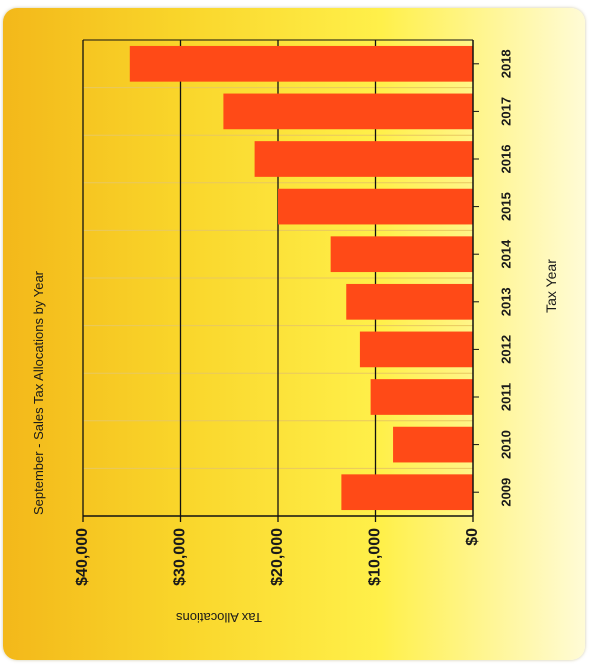  I want to click on value-tick-label: $10,000, so click(375, 557).